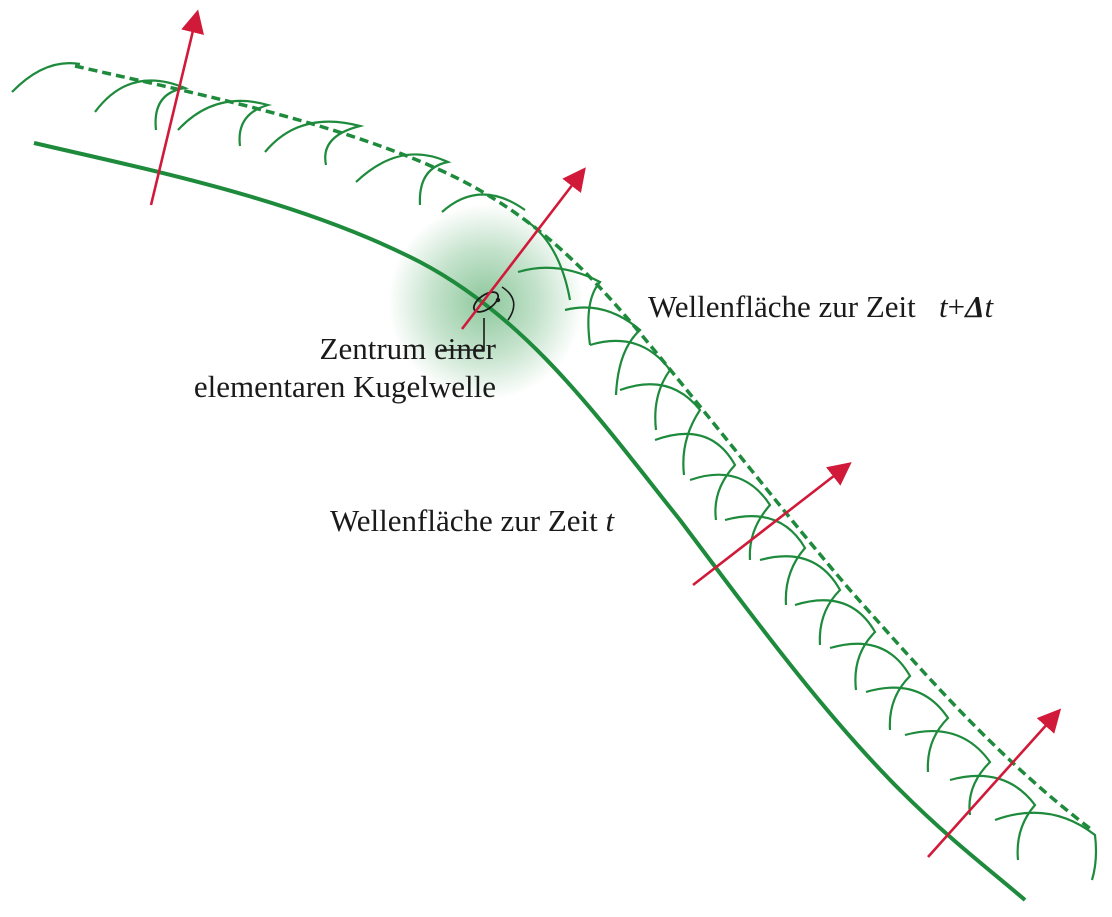 This screenshot has height=917, width=1112. I want to click on wavefront-t-prefix: Wellenfläche zur Zeit, so click(464, 520).